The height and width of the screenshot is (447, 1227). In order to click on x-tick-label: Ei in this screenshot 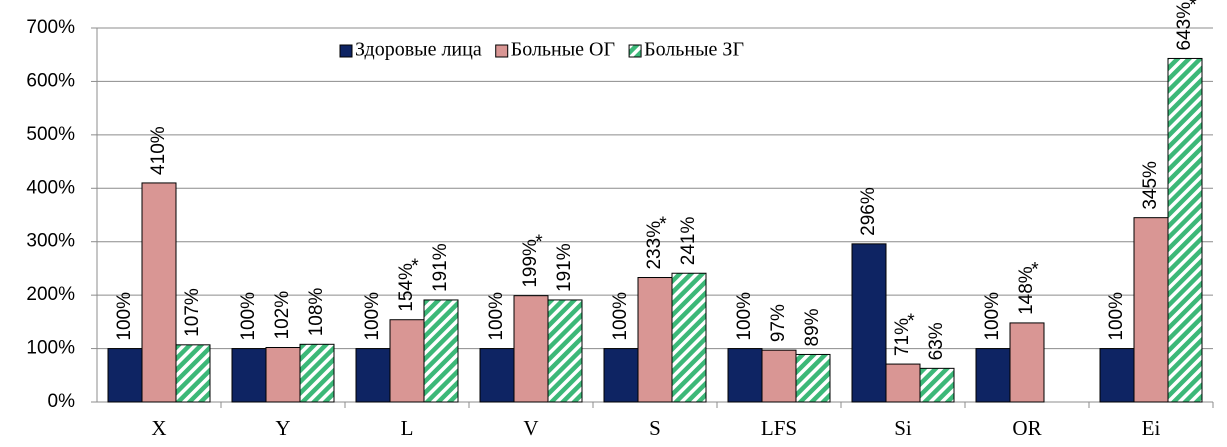, I will do `click(1151, 428)`.